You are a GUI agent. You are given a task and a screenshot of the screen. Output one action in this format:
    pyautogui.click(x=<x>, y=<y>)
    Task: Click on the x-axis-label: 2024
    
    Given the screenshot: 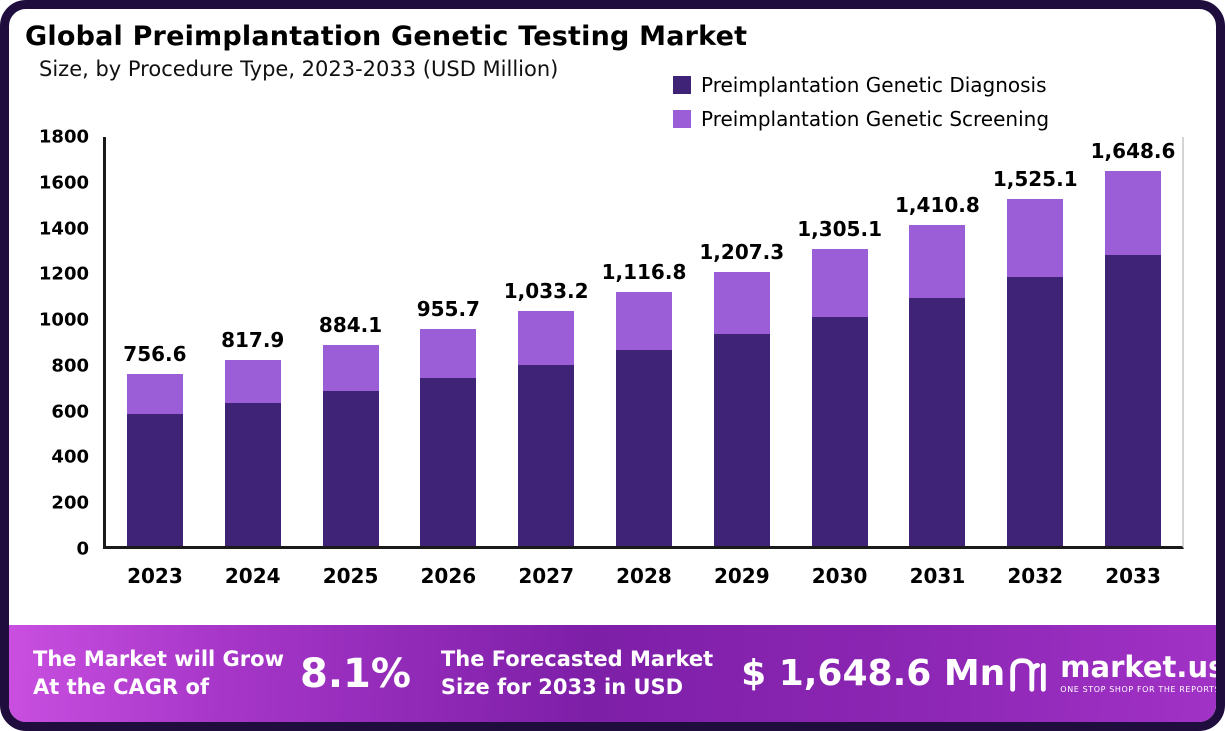 What is the action you would take?
    pyautogui.click(x=252, y=576)
    